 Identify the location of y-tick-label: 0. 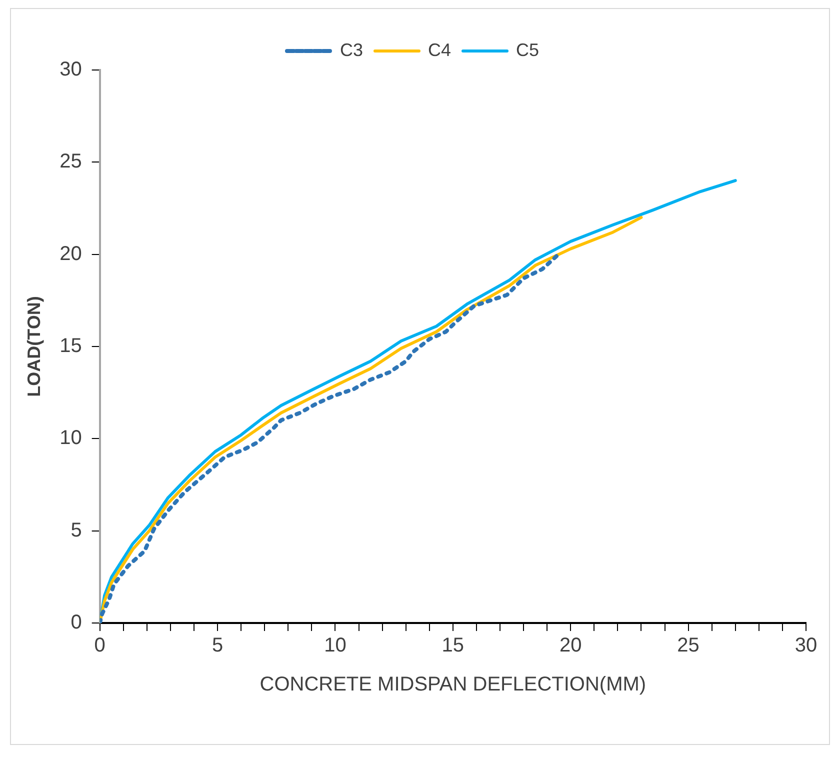
(76, 623).